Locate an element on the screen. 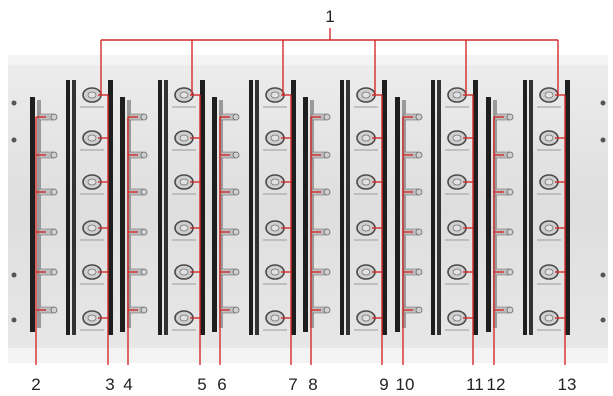 This screenshot has height=396, width=613. callout-label-10: 10 is located at coordinates (405, 384).